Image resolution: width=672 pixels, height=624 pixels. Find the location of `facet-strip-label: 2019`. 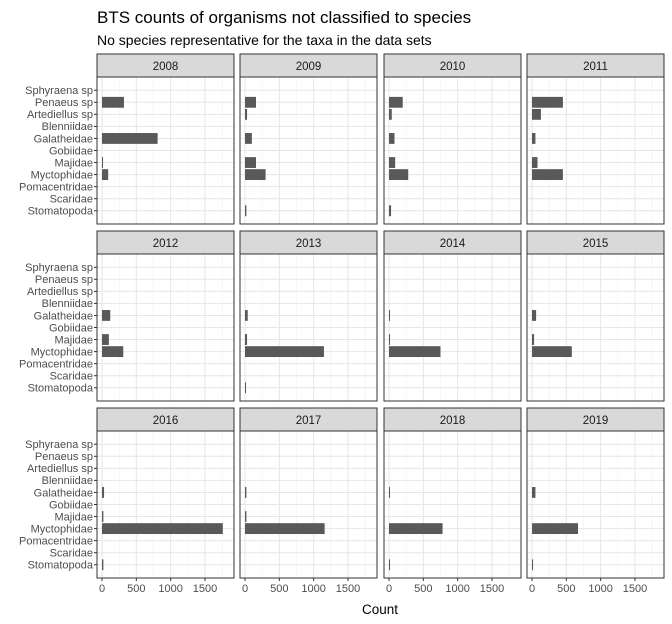

facet-strip-label: 2019 is located at coordinates (596, 421).